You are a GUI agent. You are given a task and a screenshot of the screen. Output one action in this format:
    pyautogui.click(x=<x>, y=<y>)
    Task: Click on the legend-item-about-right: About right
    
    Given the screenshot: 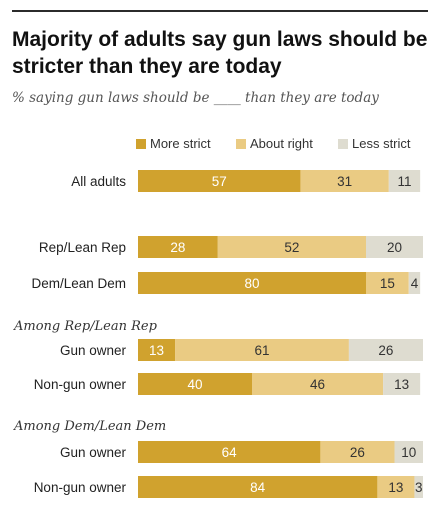 What is the action you would take?
    pyautogui.click(x=274, y=143)
    